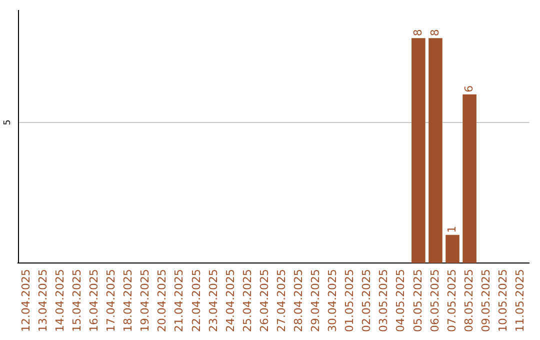 This screenshot has height=340, width=540. I want to click on x-tick-label: 22.04.2025, so click(196, 300).